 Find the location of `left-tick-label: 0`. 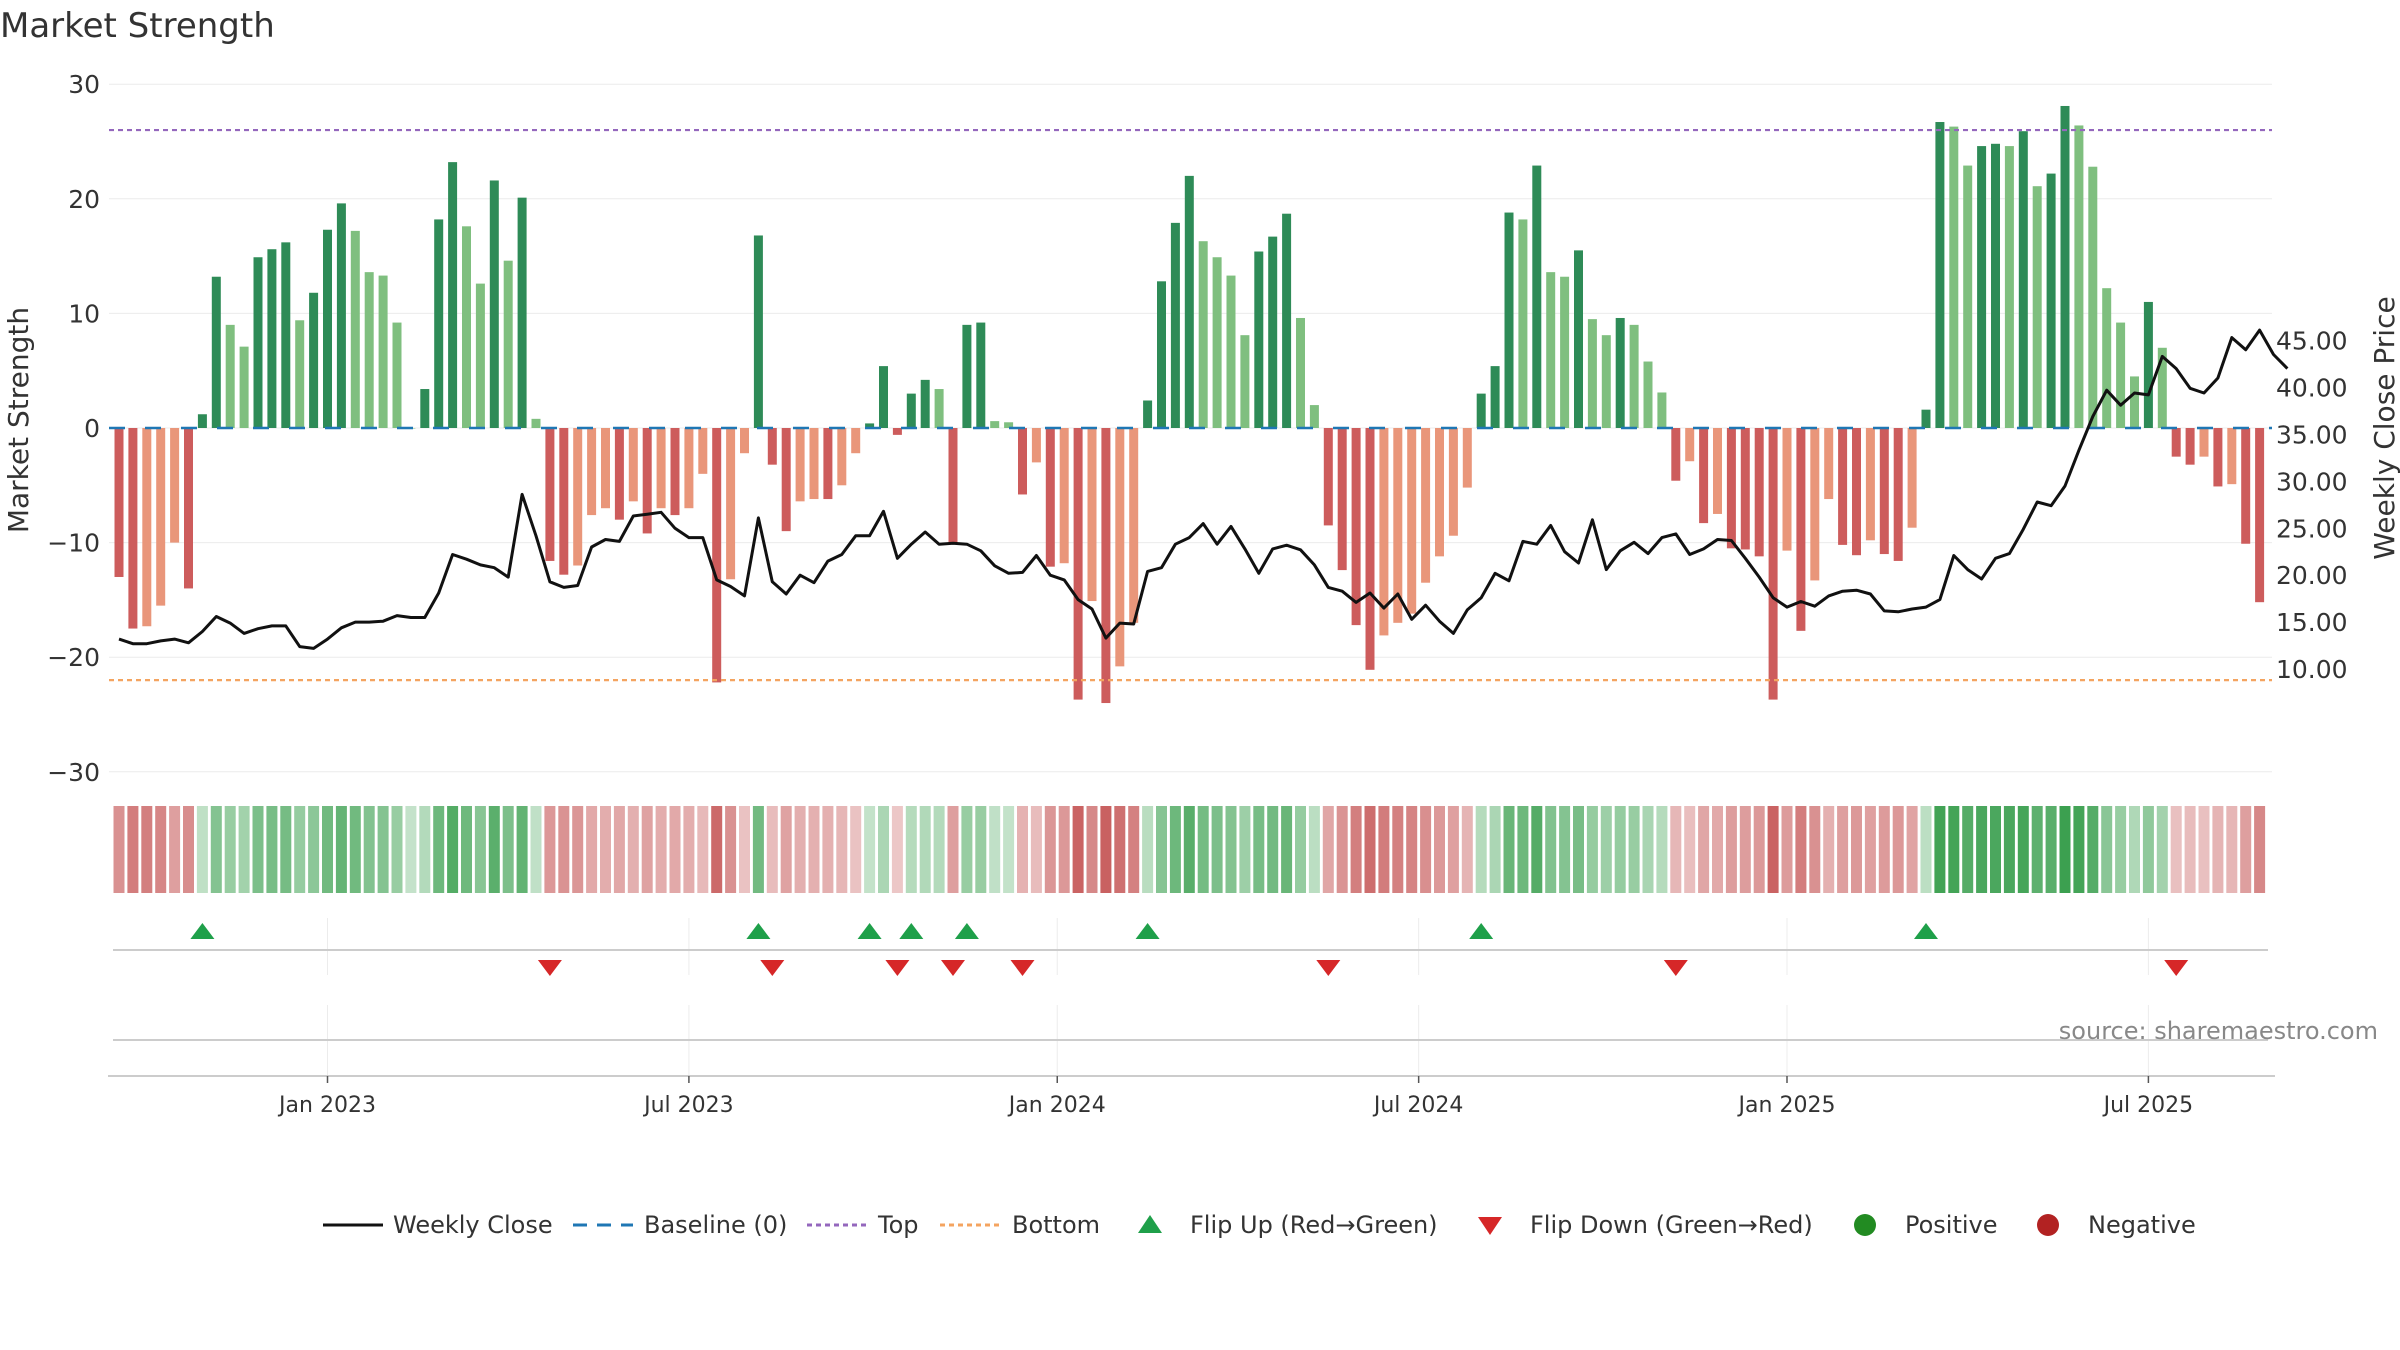

left-tick-label: 0 is located at coordinates (92, 428).